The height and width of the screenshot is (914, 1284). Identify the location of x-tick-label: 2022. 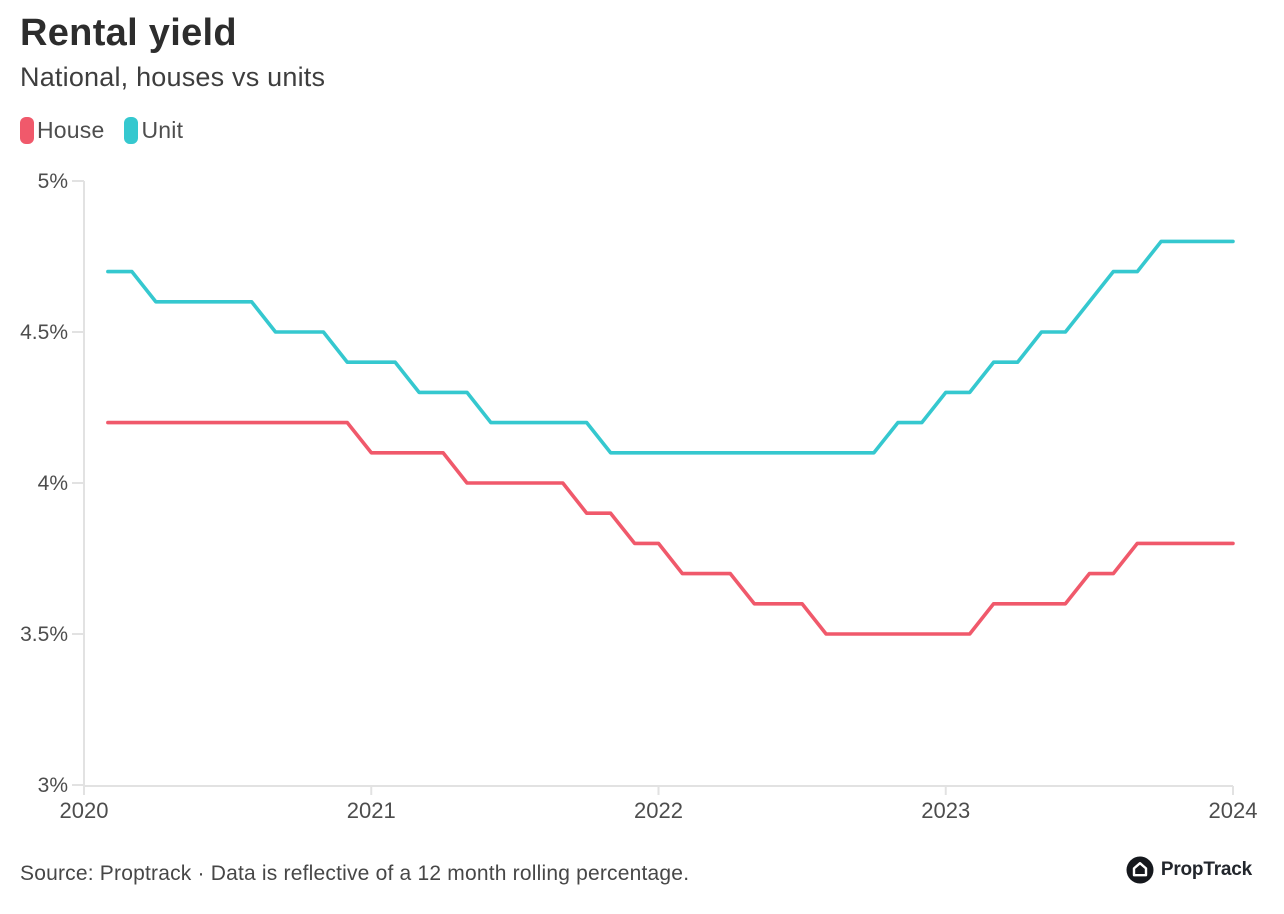
(658, 810).